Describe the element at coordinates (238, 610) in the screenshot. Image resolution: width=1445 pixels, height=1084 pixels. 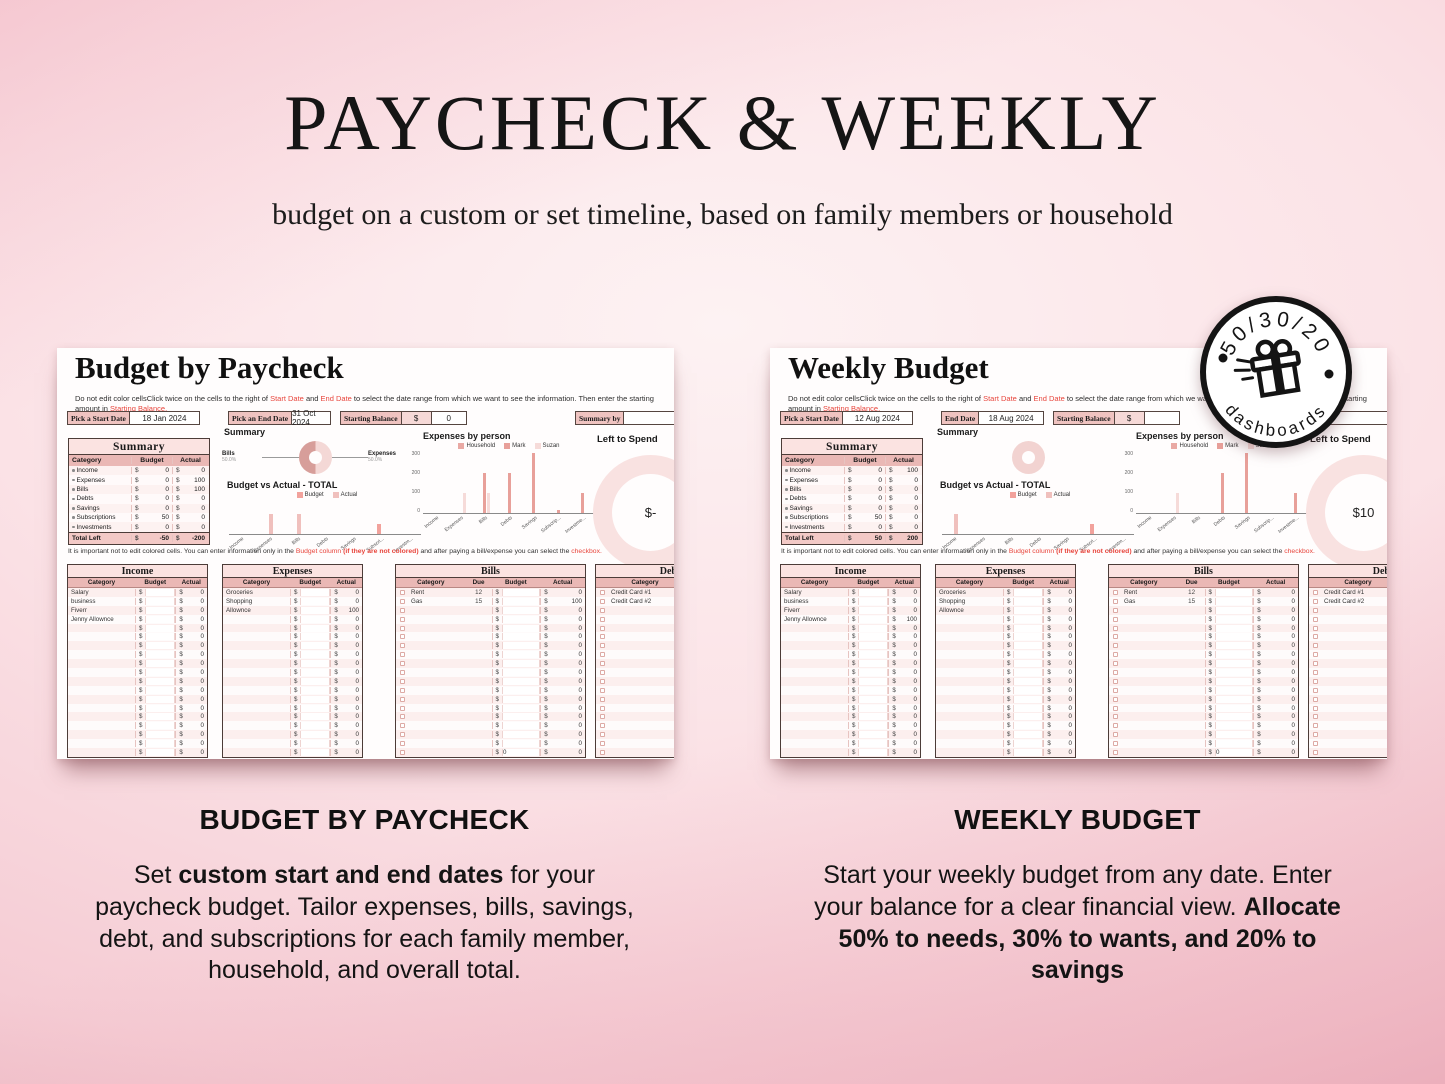
I see `category-cell: Allownce` at that location.